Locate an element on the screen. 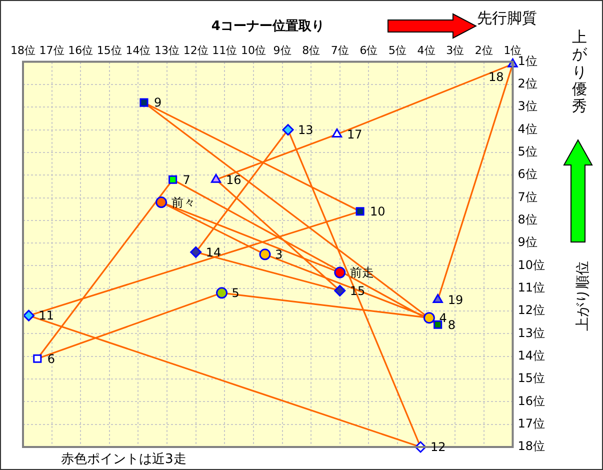  annotation: 16 is located at coordinates (234, 179).